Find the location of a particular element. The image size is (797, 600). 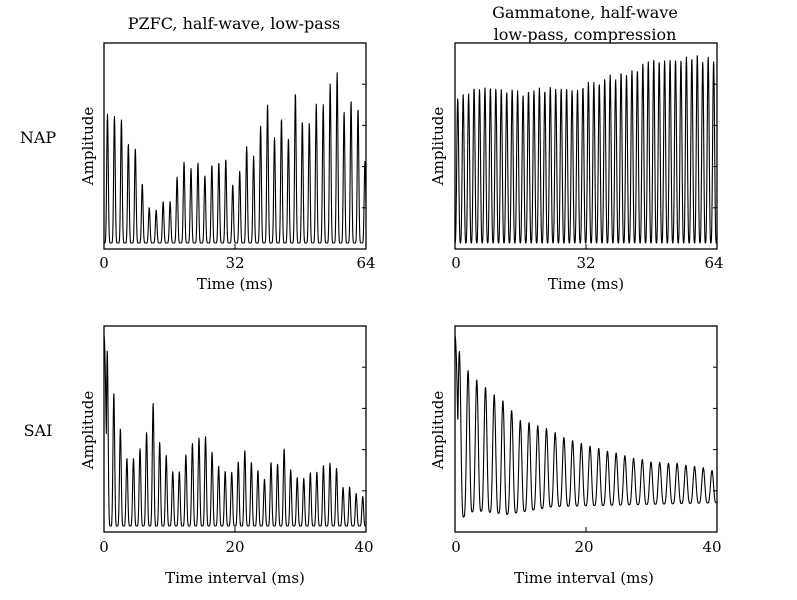

column-title-pzfc: PZFC, half-wave, low-pass is located at coordinates (234, 23).